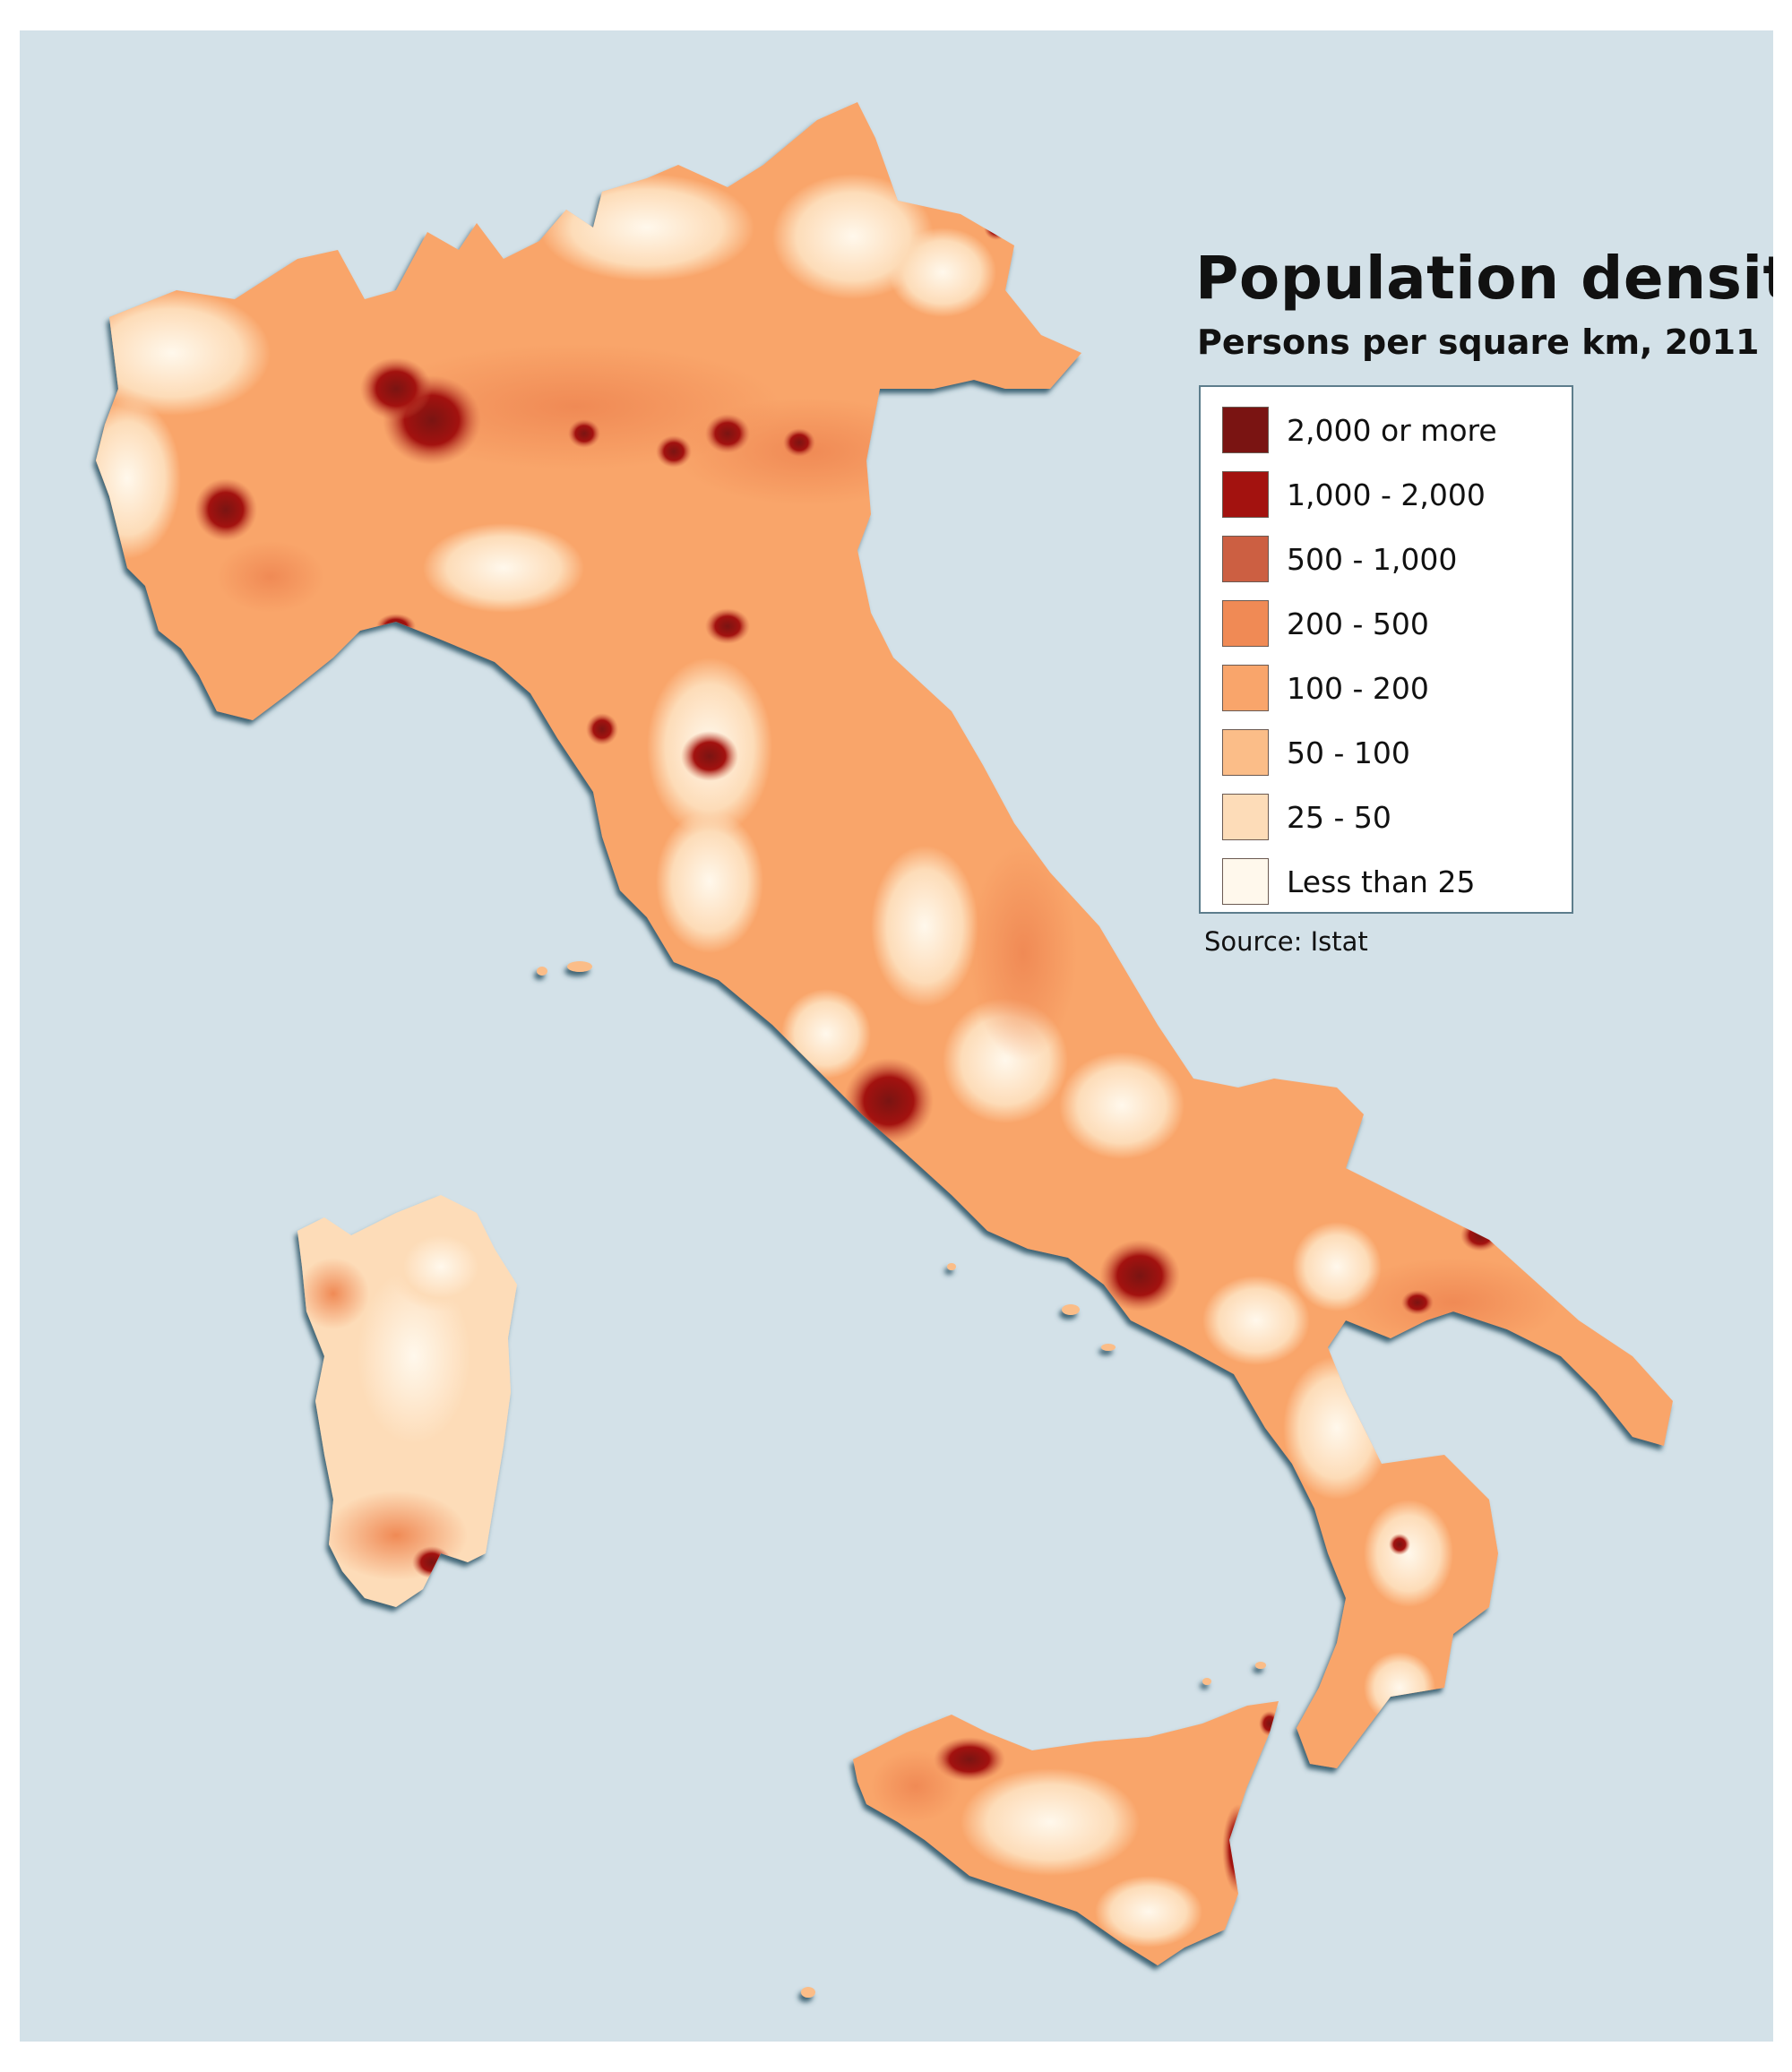 The width and height of the screenshot is (1792, 2072). I want to click on legend-item: 500 - 1,000, so click(1340, 559).